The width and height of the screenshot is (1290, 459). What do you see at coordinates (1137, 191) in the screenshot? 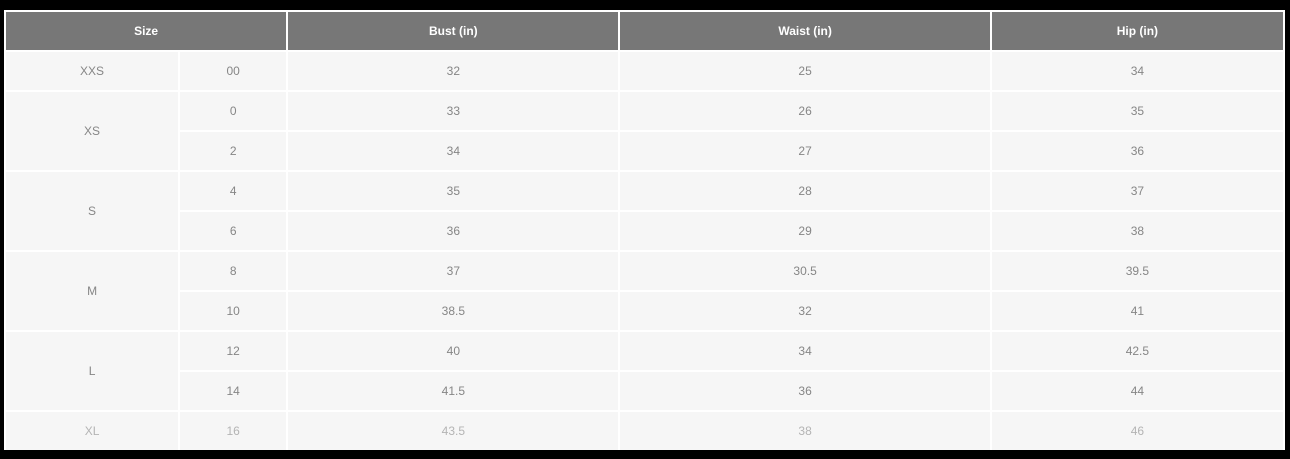
I see `hip-cell: 37` at bounding box center [1137, 191].